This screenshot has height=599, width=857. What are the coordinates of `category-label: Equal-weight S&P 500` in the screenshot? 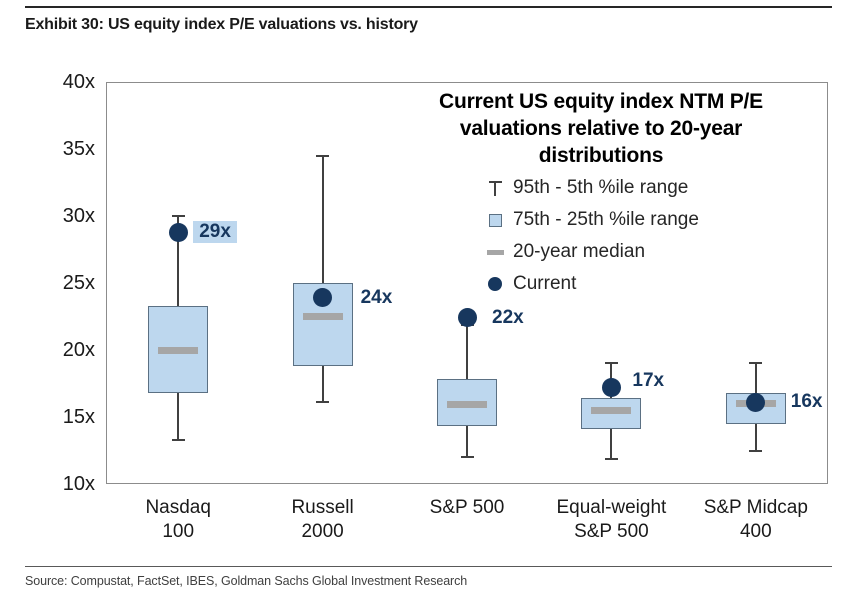 It's located at (611, 519).